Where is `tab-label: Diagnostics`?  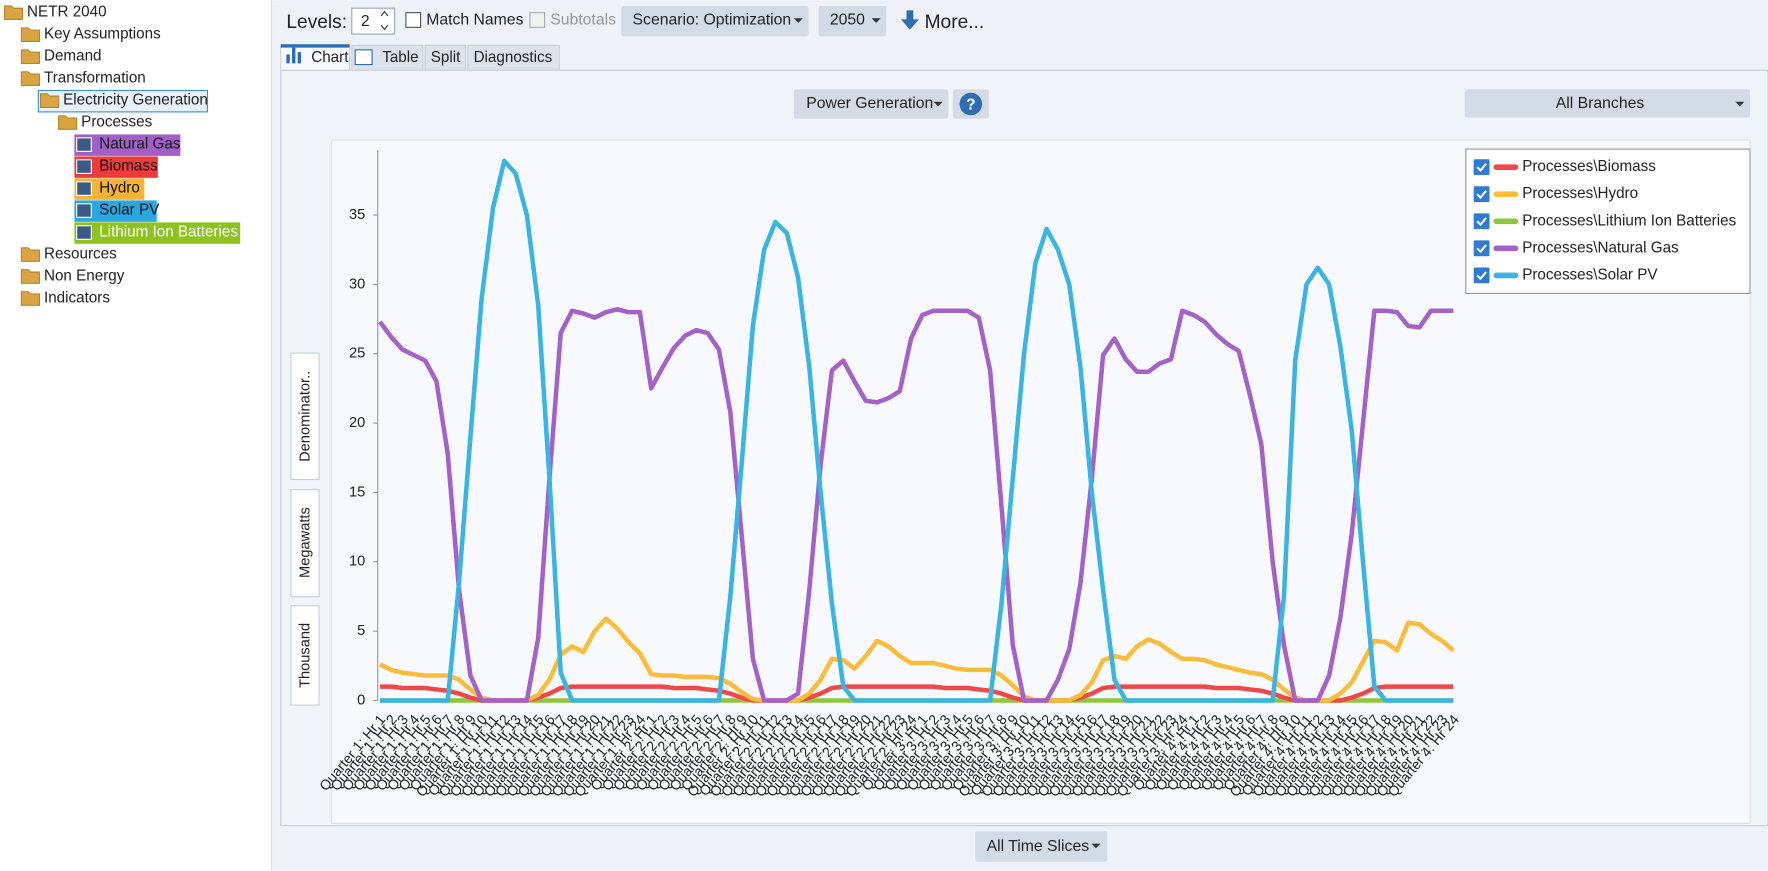 tab-label: Diagnostics is located at coordinates (513, 57).